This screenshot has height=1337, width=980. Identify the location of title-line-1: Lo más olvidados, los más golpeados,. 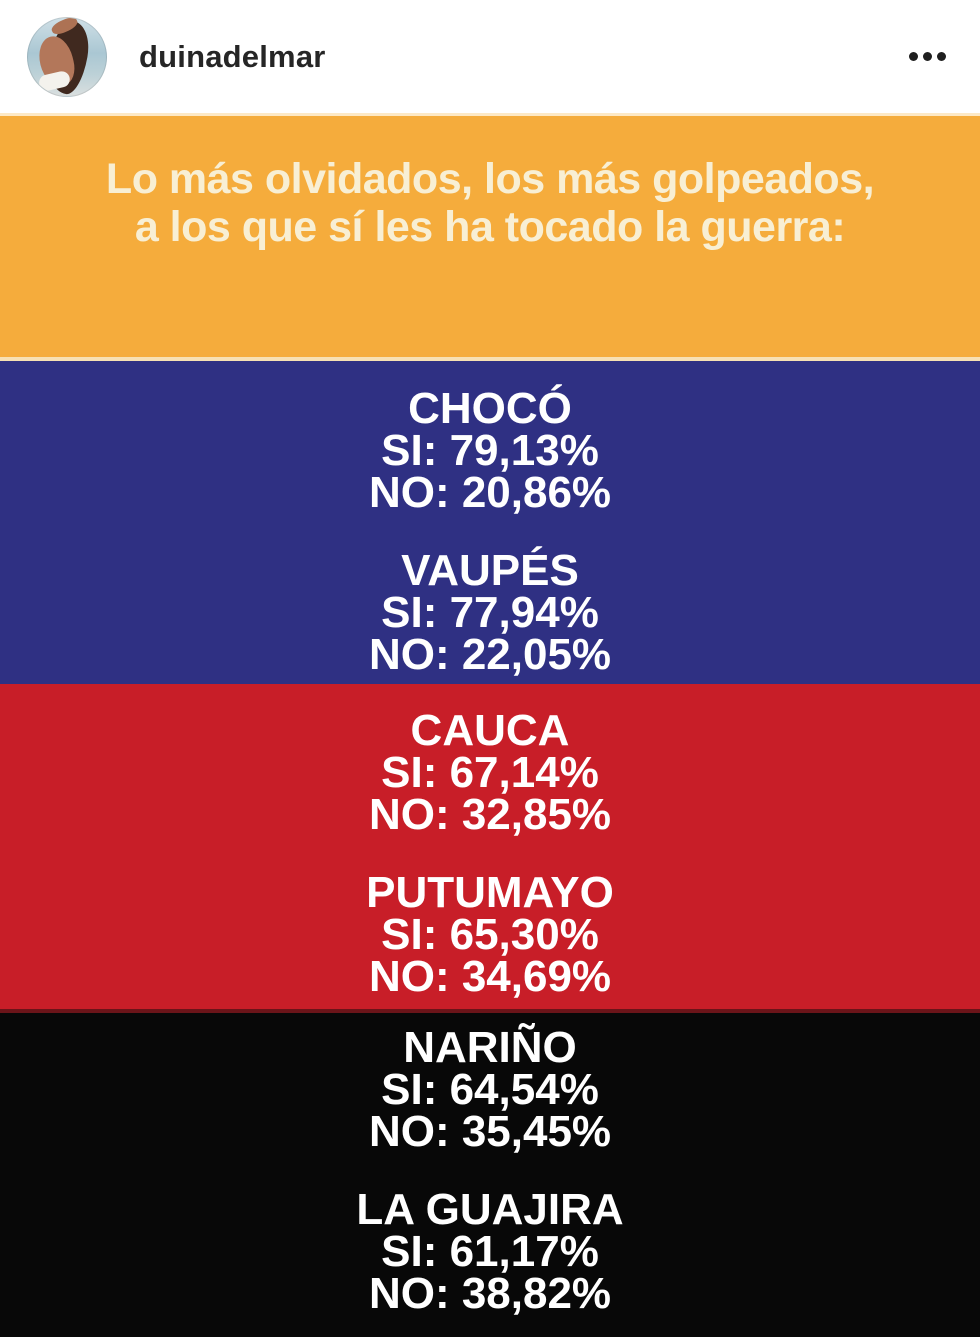
(490, 179).